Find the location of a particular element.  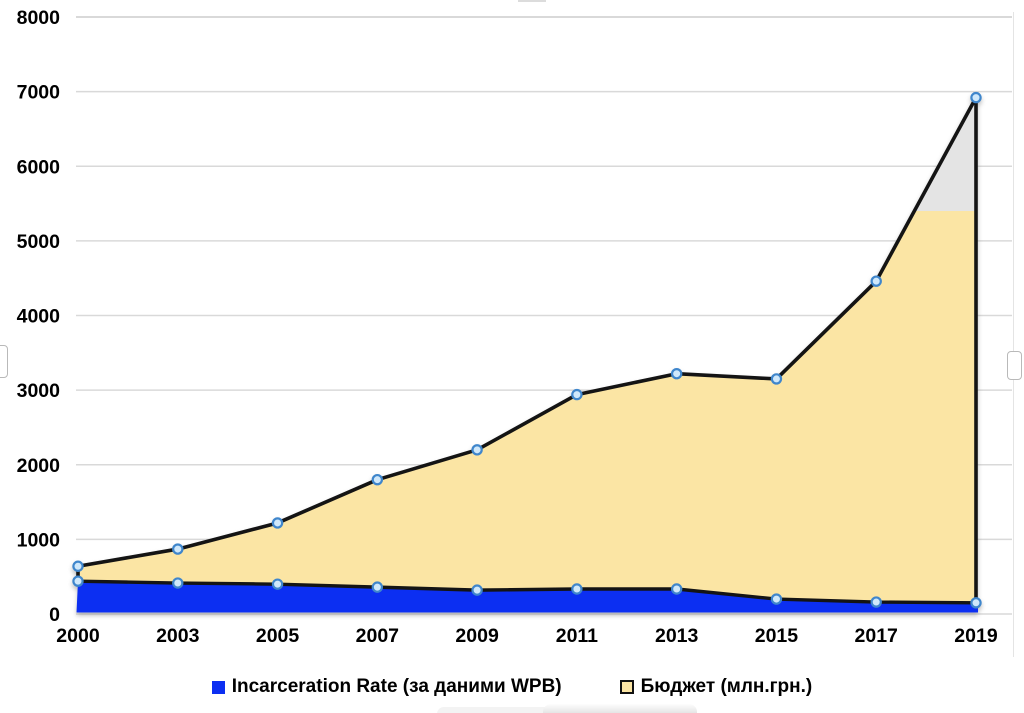

left-resize-handle is located at coordinates (4, 361).